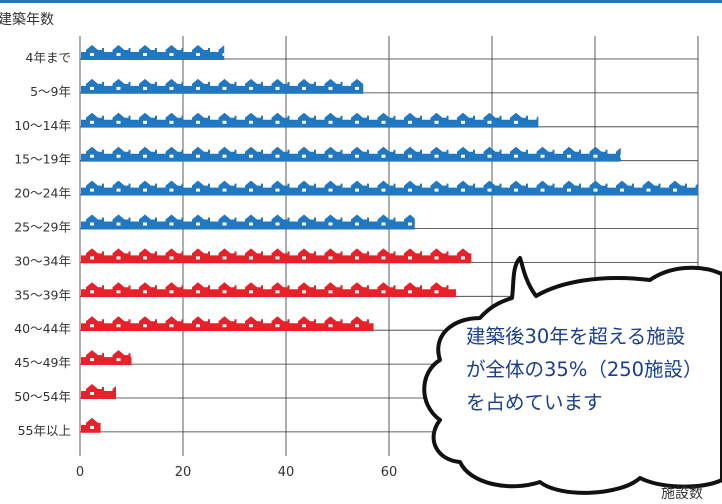 This screenshot has width=722, height=504. I want to click on header-bar, so click(361, 1).